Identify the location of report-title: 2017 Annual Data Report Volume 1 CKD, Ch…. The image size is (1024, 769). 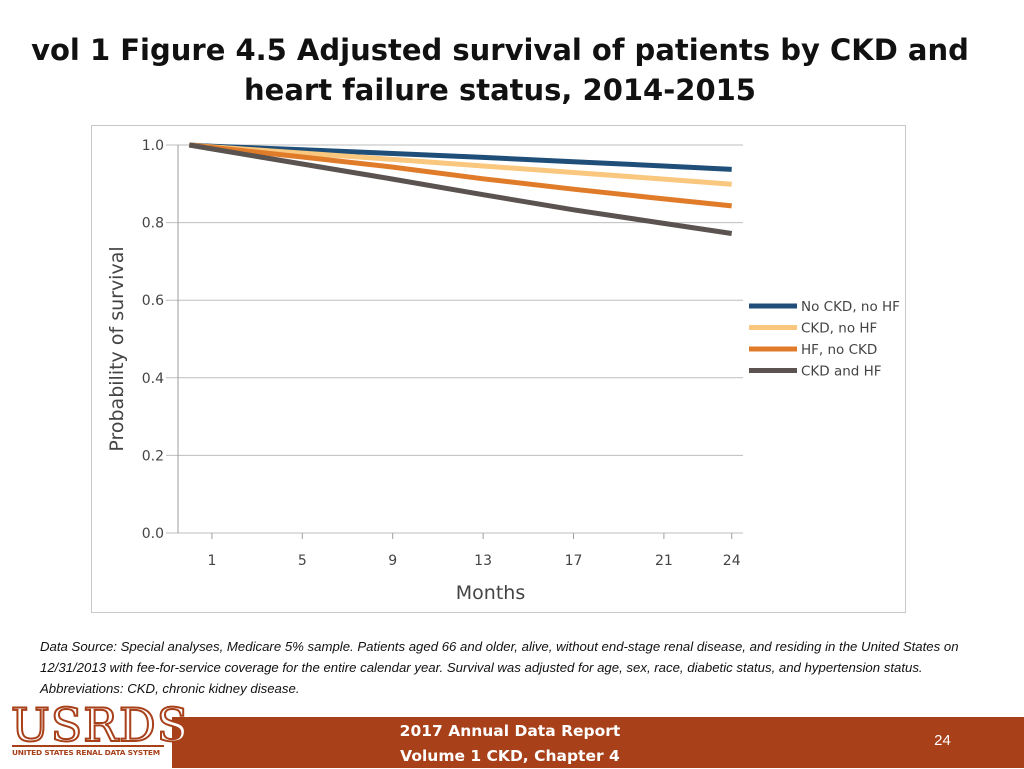
(510, 744).